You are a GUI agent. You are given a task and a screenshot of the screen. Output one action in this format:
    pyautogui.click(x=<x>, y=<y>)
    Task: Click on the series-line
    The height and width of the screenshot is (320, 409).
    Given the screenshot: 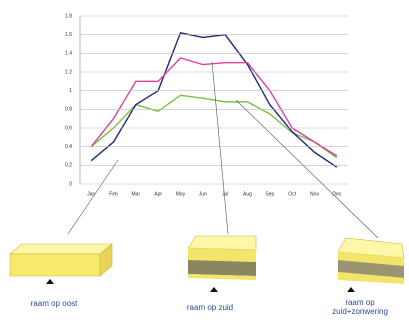 What is the action you would take?
    pyautogui.click(x=214, y=126)
    